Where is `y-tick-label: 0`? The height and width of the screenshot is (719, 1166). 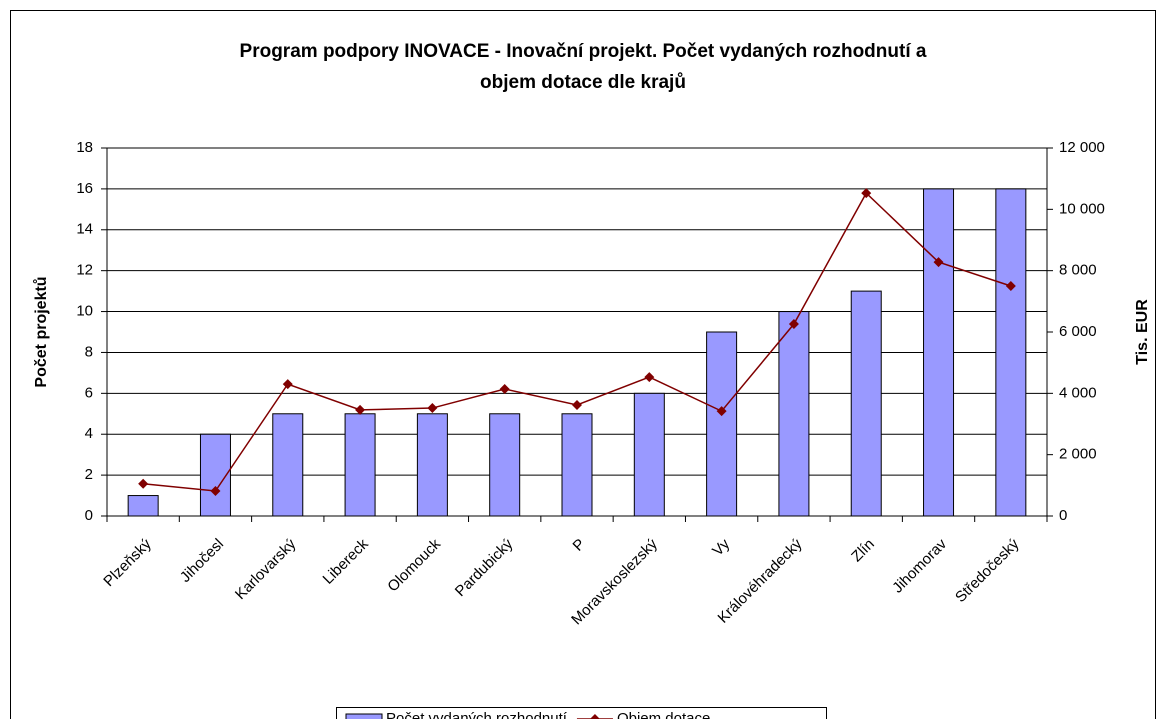 y-tick-label: 0 is located at coordinates (89, 515).